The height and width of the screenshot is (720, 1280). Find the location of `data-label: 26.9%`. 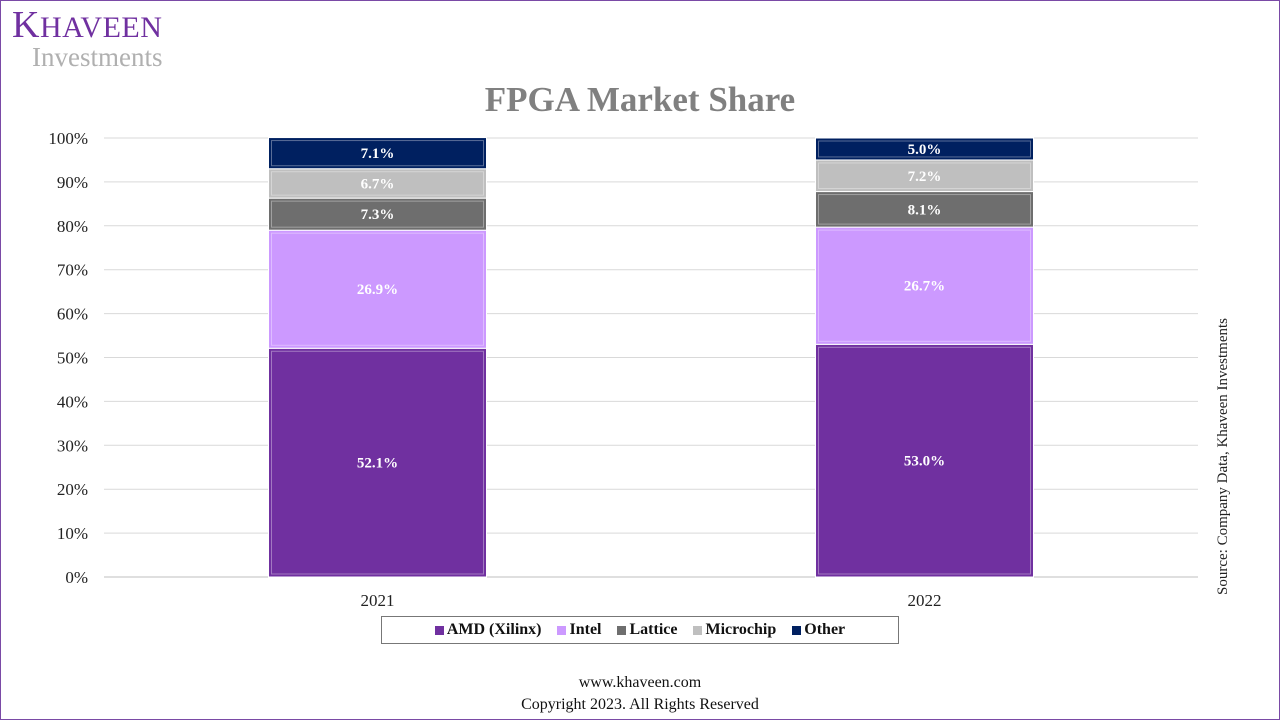

data-label: 26.9% is located at coordinates (377, 290).